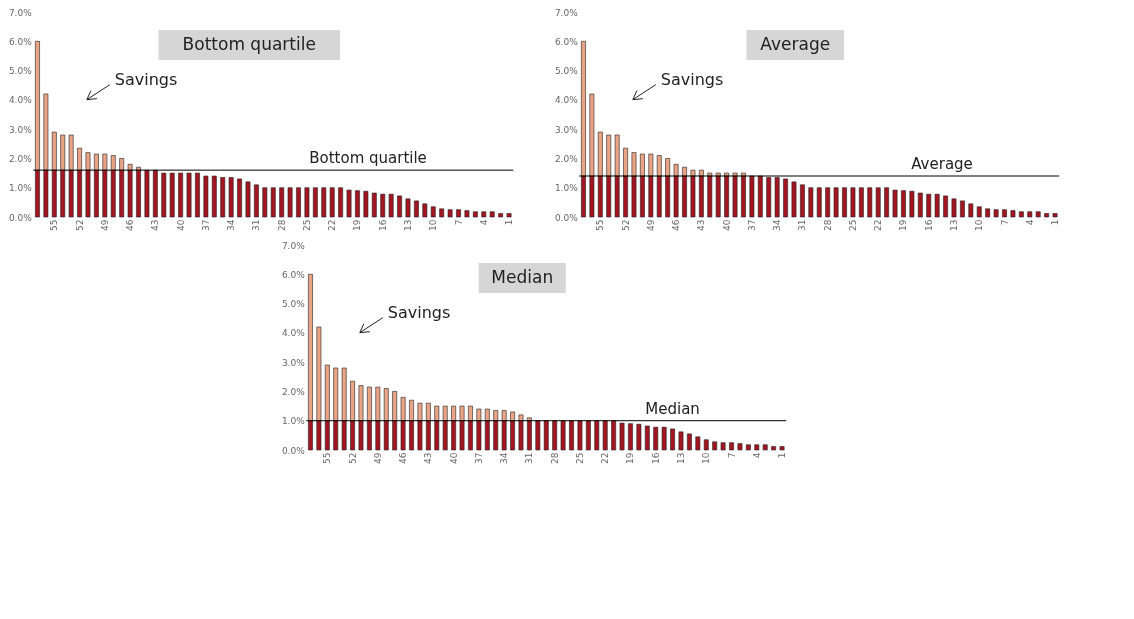 Image resolution: width=1134 pixels, height=619 pixels. Describe the element at coordinates (256, 225) in the screenshot. I see `x-tick-label: 31` at that location.